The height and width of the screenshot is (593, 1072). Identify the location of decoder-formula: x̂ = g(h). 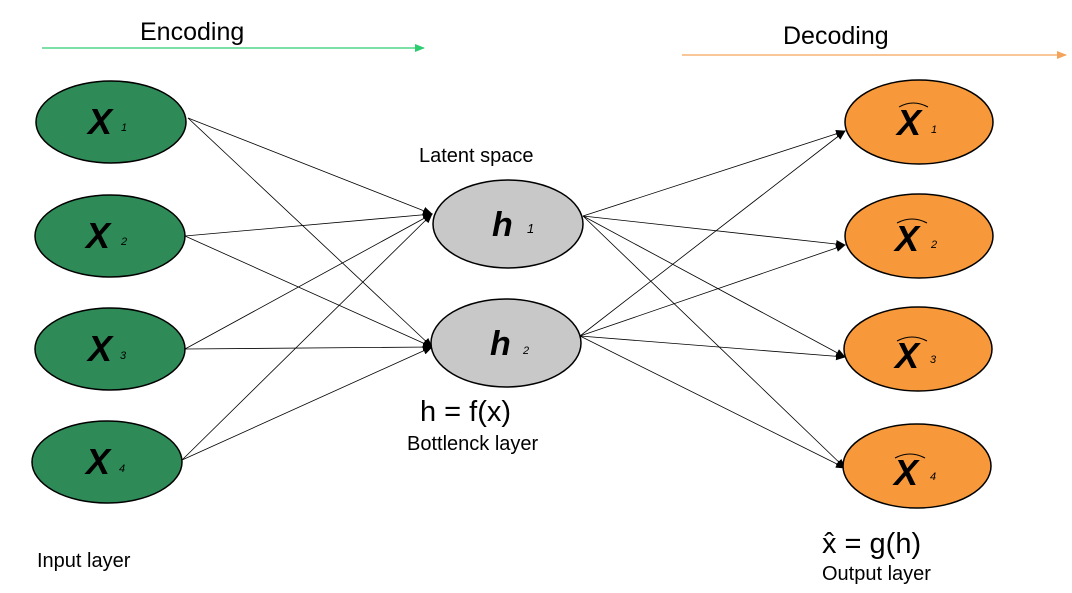
(871, 544).